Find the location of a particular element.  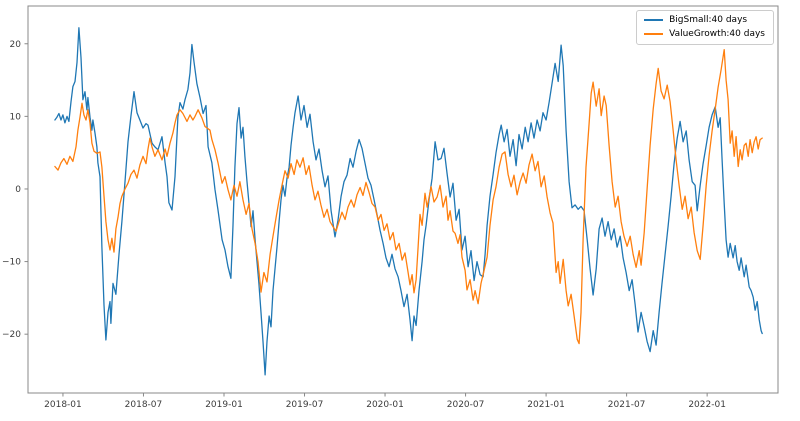

legend-label-valuegrowth: ValueGrowth:40 days is located at coordinates (717, 34).